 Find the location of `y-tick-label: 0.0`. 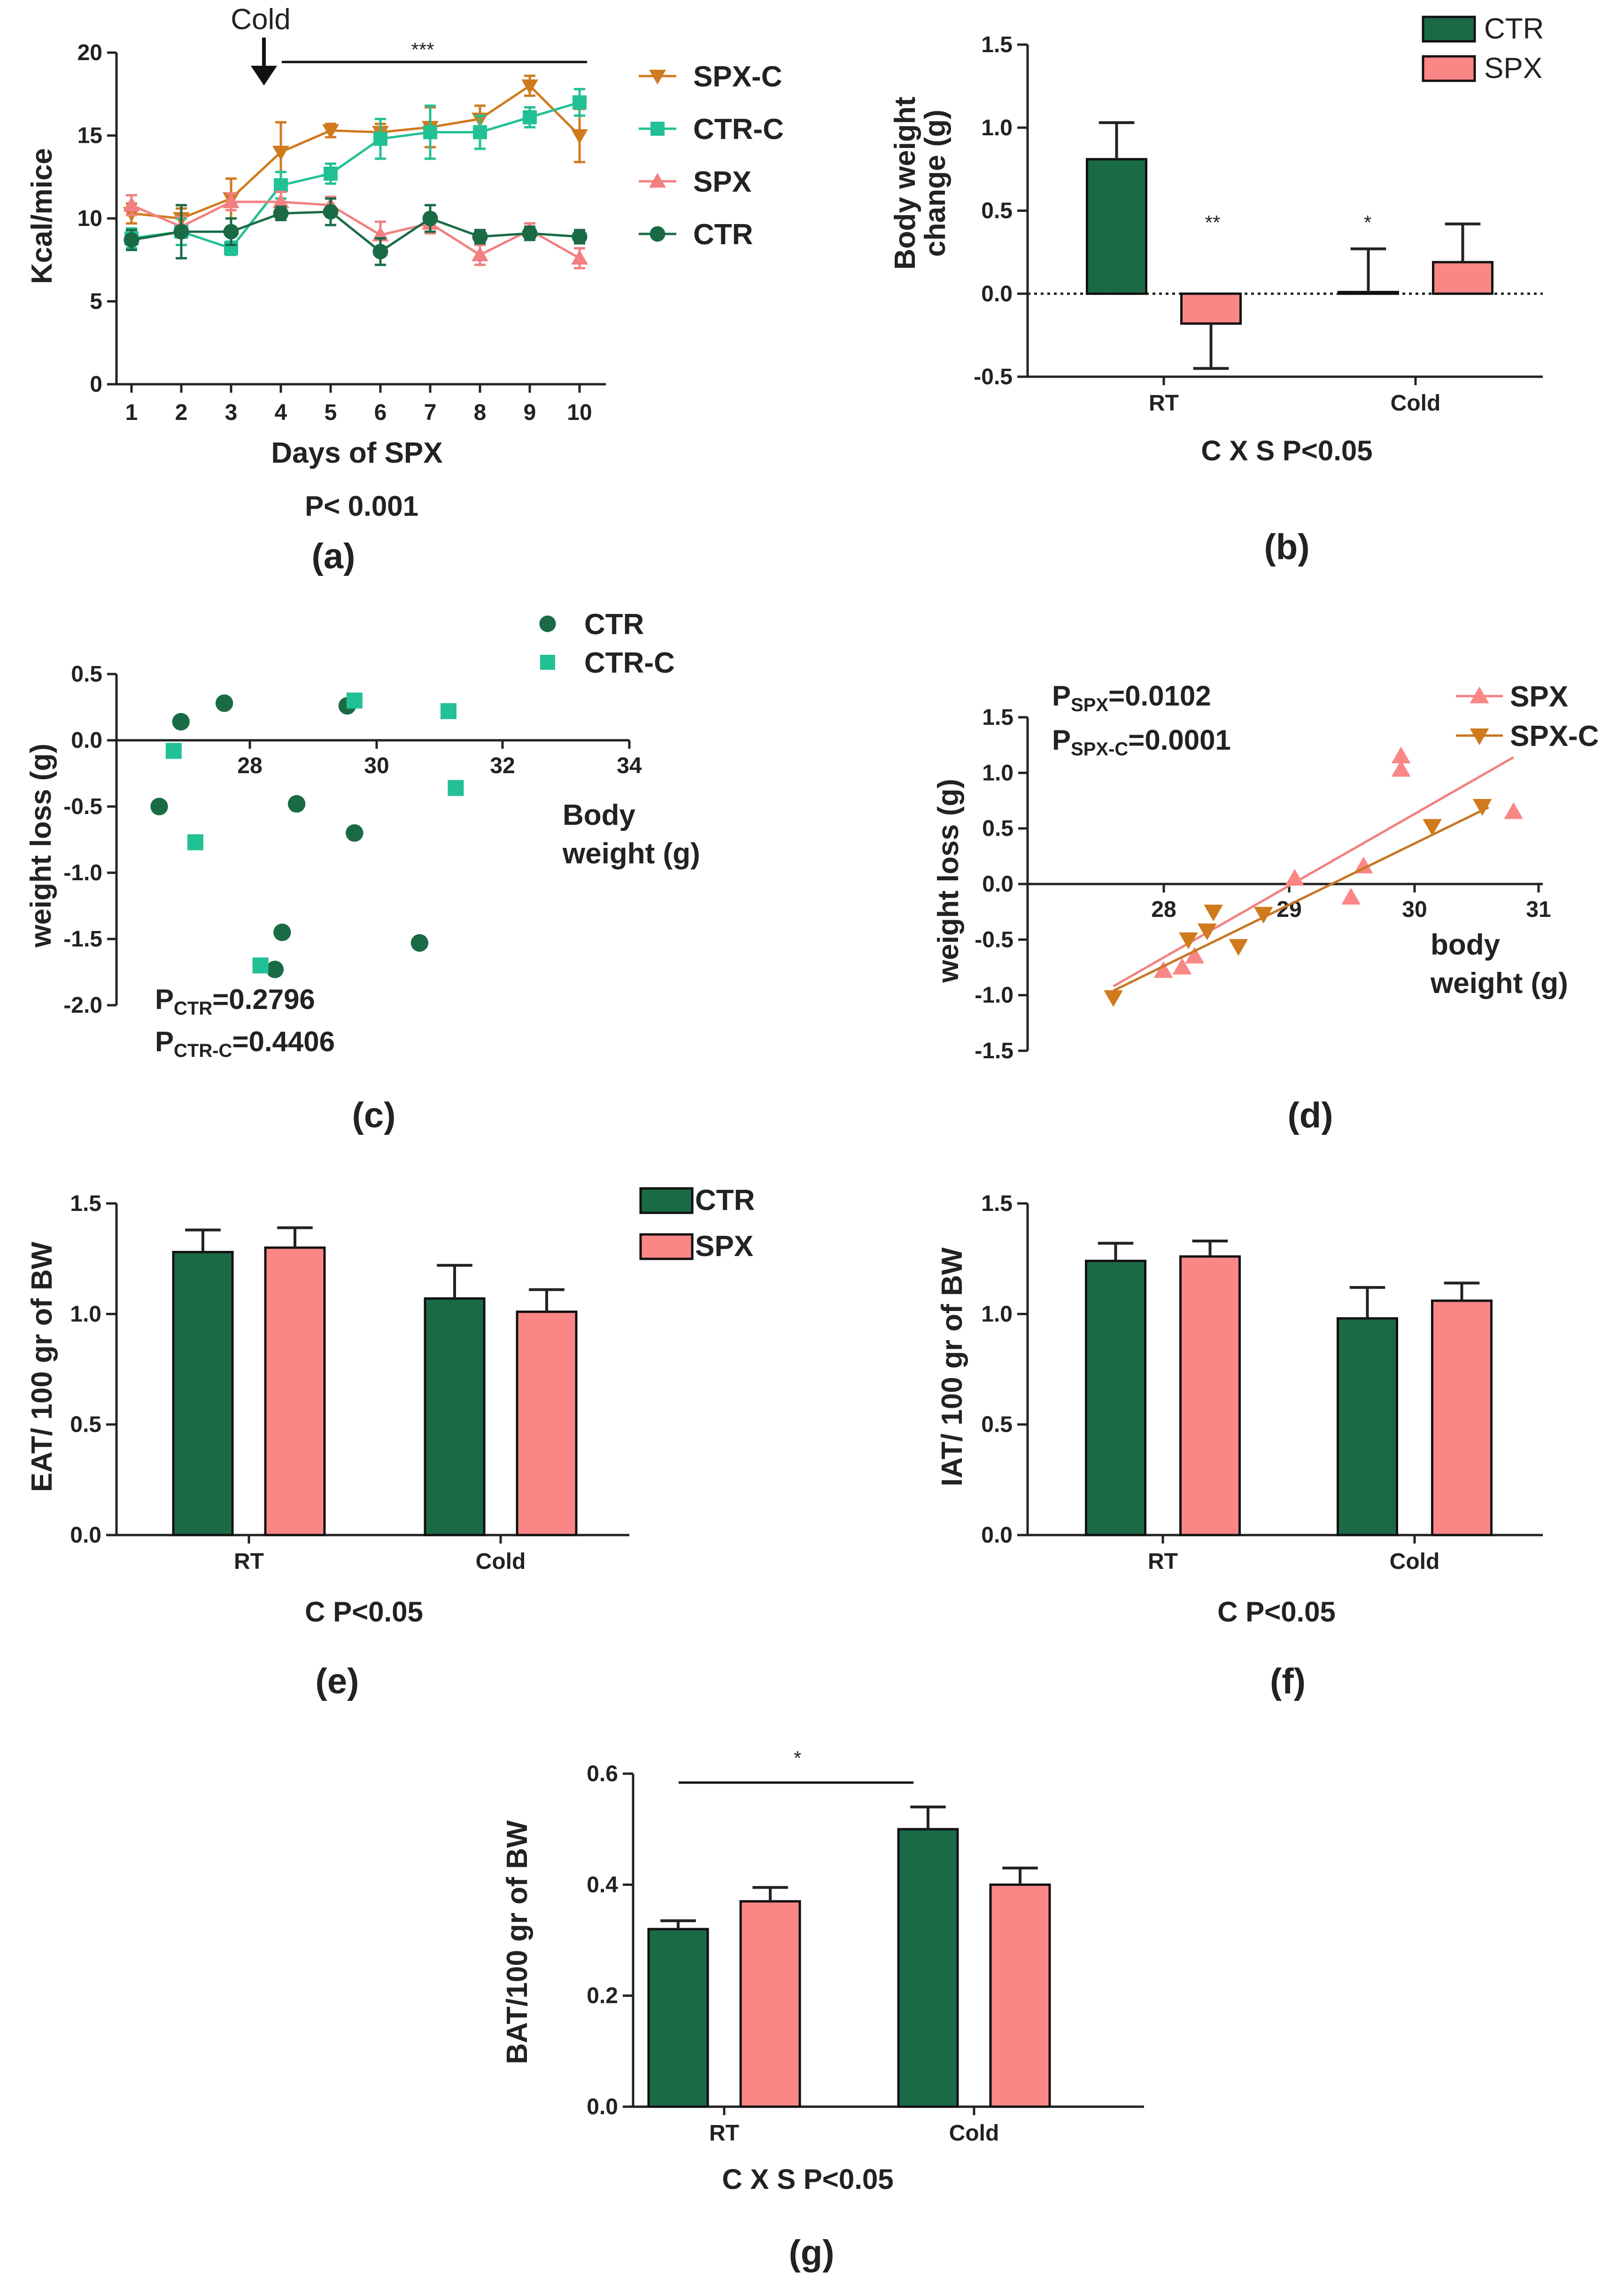

y-tick-label: 0.0 is located at coordinates (997, 1535).